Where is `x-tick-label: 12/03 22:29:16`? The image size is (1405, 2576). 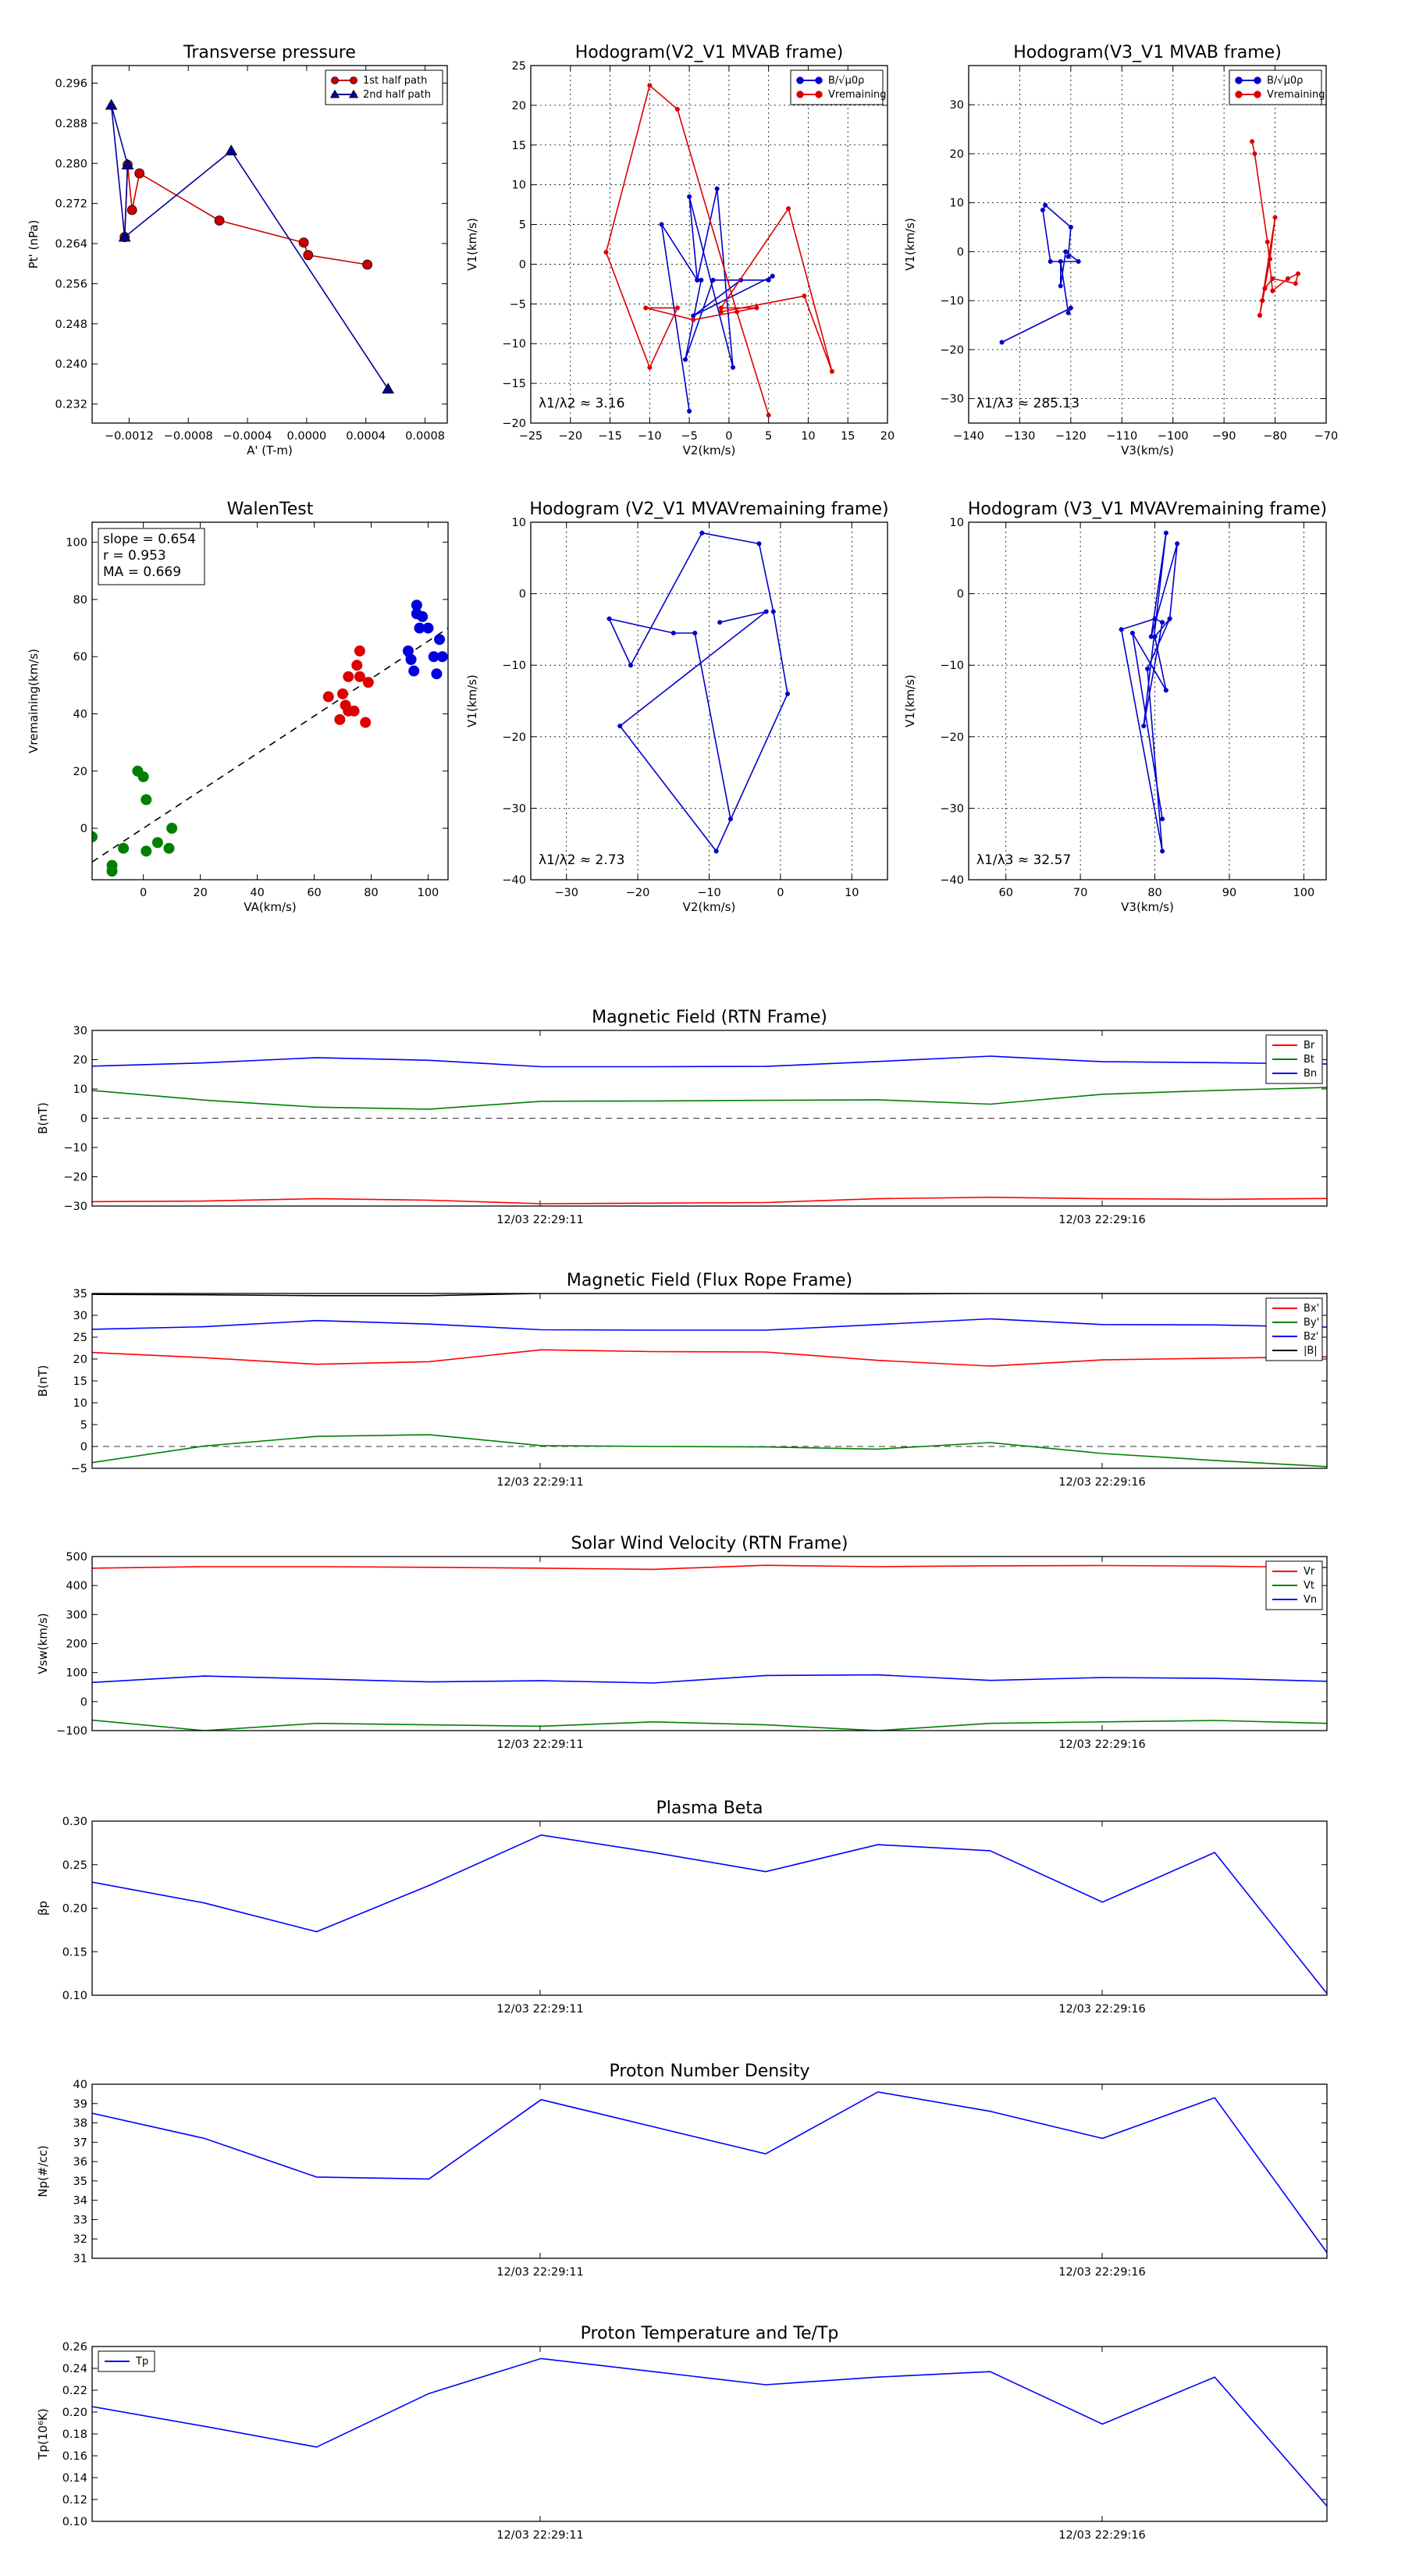 x-tick-label: 12/03 22:29:16 is located at coordinates (1102, 1482).